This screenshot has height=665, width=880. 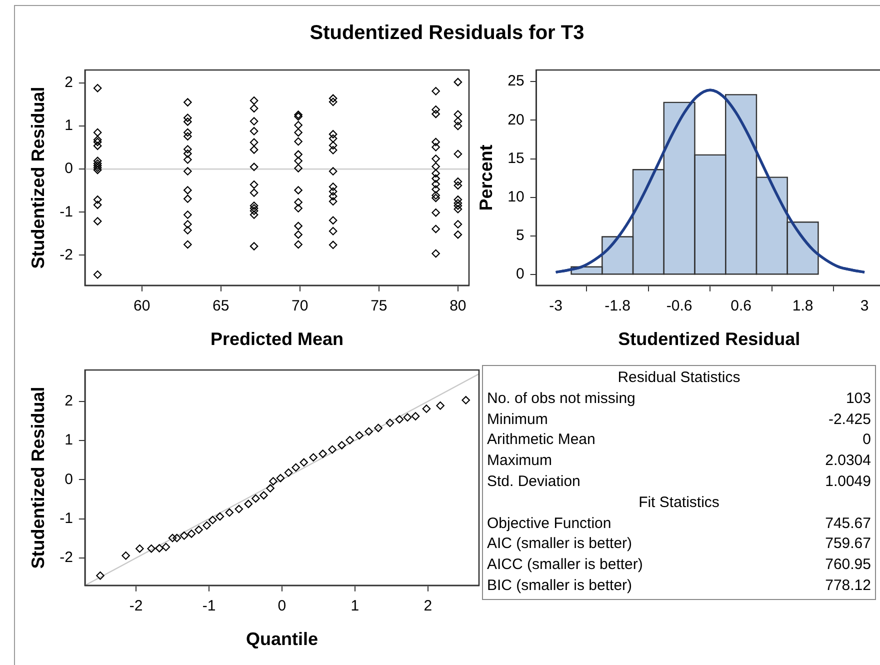 What do you see at coordinates (679, 306) in the screenshot?
I see `x-tick-label: -0.6` at bounding box center [679, 306].